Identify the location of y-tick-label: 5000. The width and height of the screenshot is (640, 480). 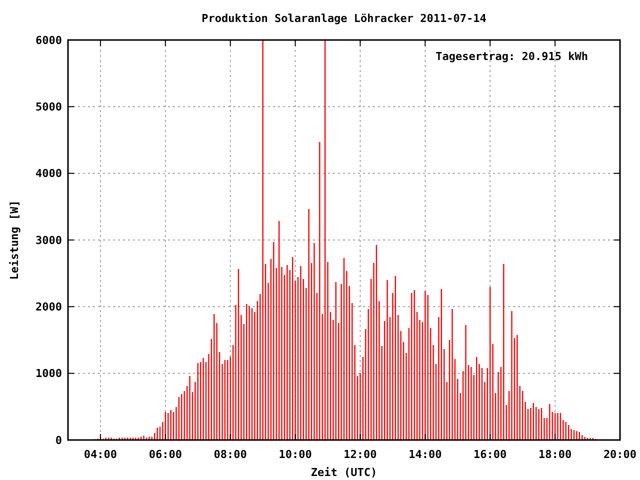
(49, 107).